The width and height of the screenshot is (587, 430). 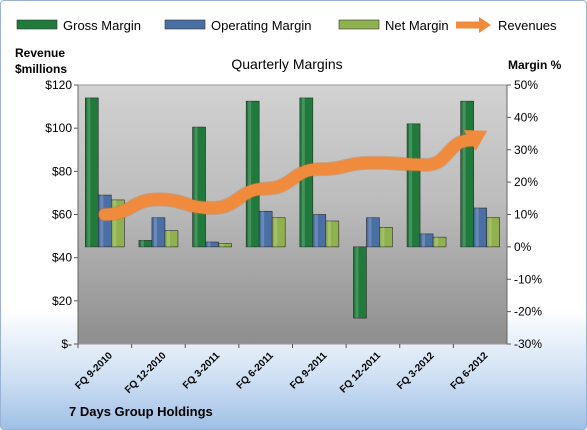 I want to click on legend-label-gross-margin: Gross Margin, so click(x=102, y=25).